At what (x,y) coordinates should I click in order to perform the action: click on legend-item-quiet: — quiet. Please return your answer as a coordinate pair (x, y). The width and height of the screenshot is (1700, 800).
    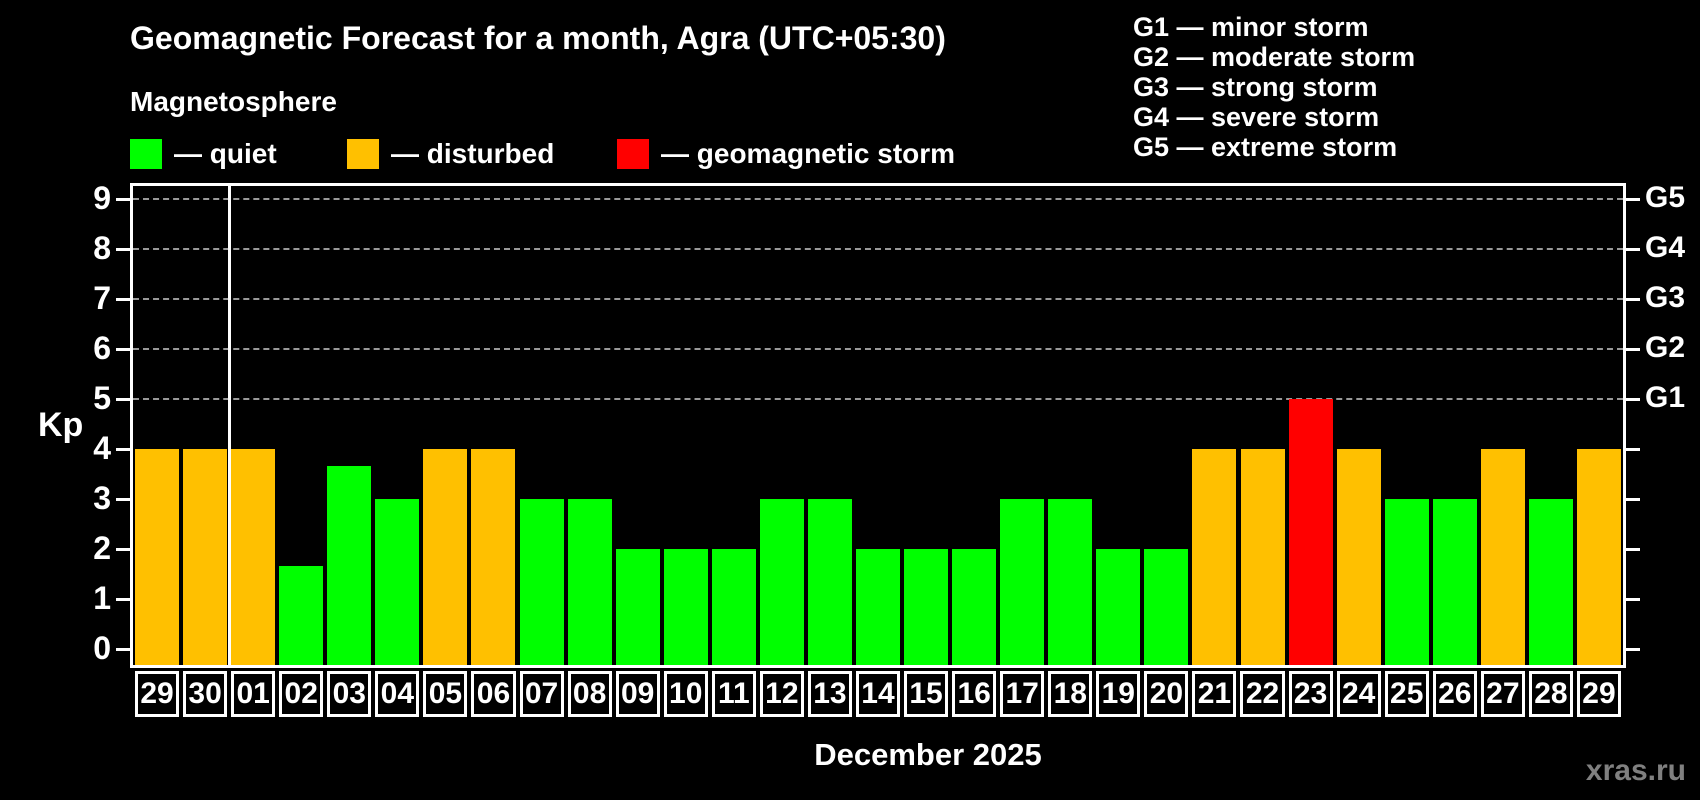
    Looking at the image, I should click on (203, 154).